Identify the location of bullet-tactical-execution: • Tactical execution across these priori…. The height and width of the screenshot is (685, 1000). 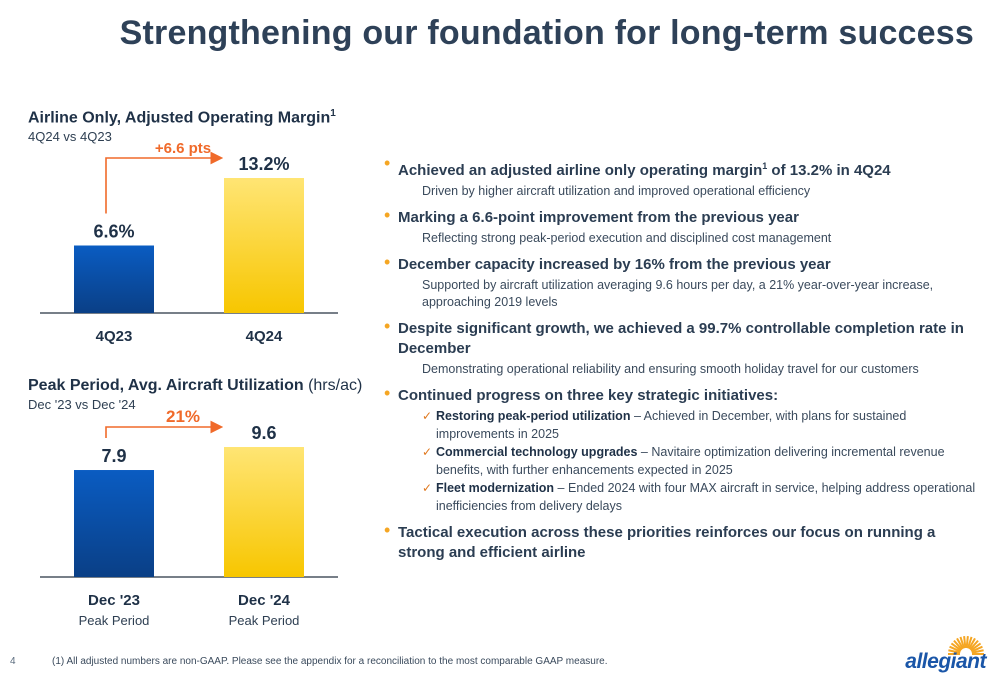
(660, 540).